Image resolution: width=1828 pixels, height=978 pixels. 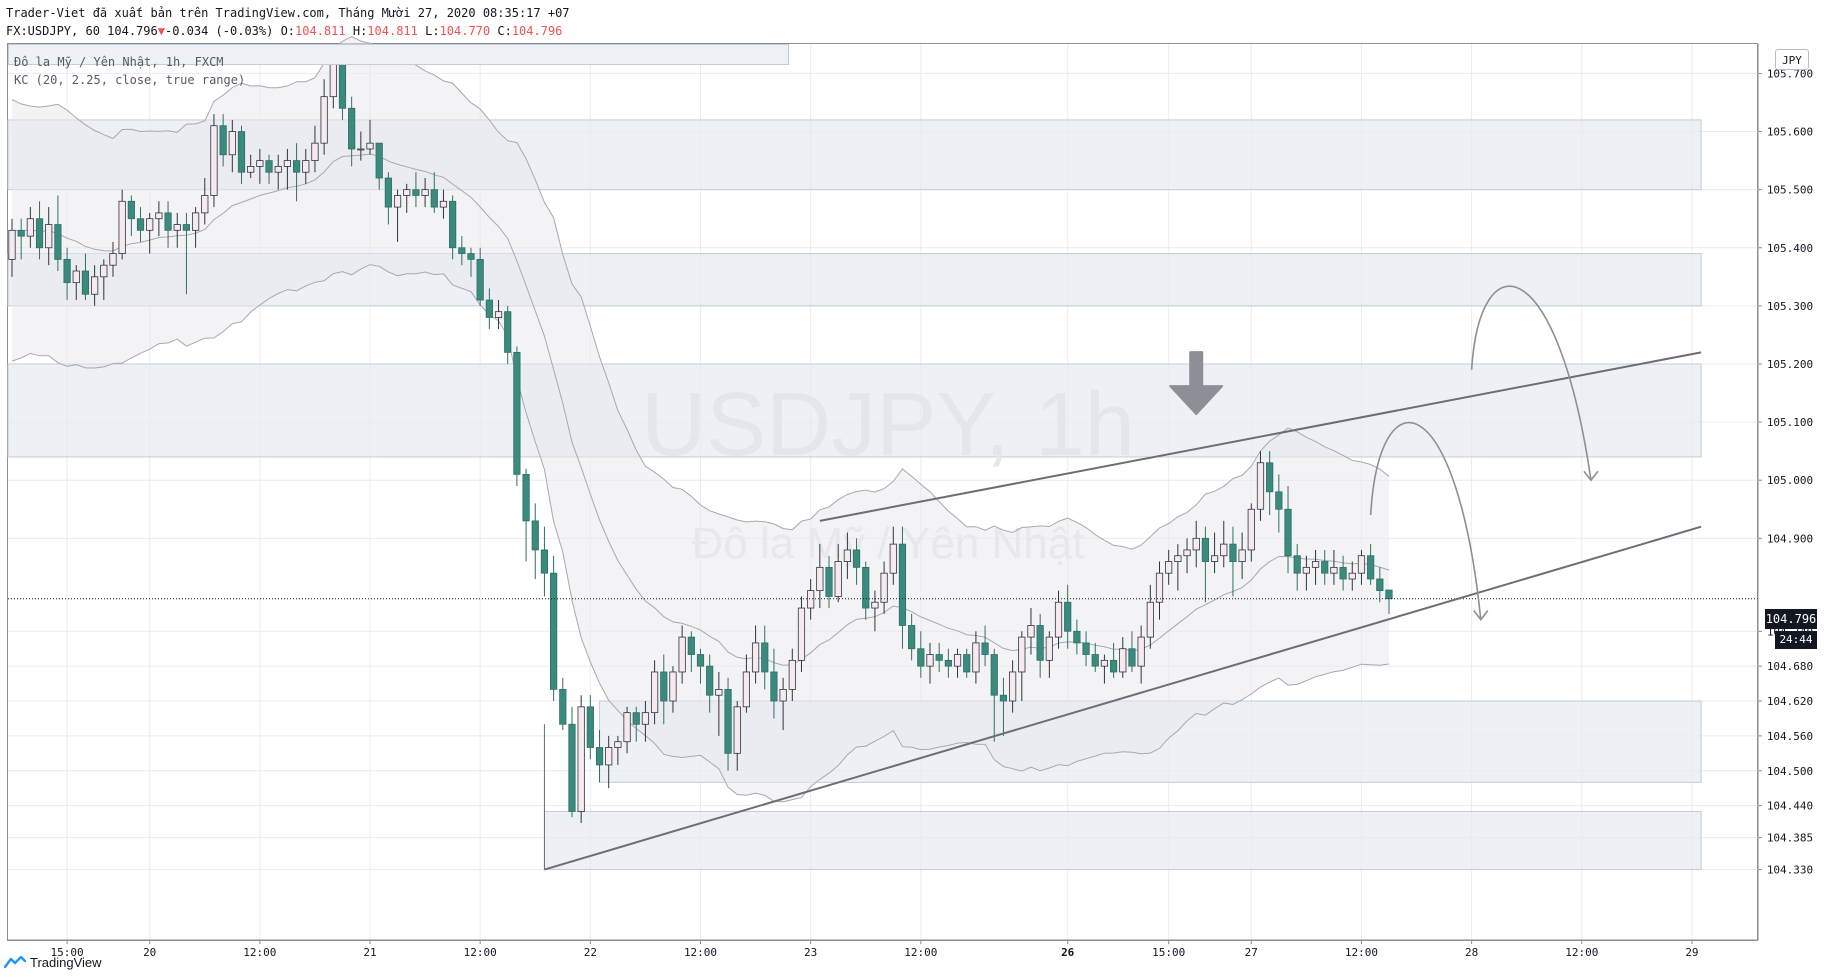 I want to click on price-tick-label: 104.500, so click(x=1790, y=771).